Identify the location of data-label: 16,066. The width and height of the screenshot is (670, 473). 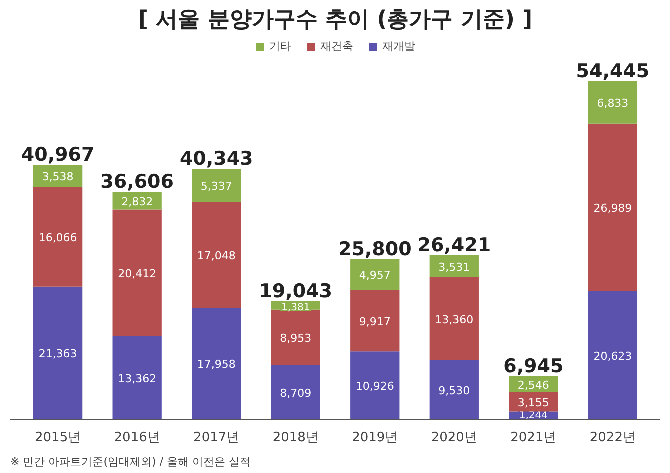
(58, 237).